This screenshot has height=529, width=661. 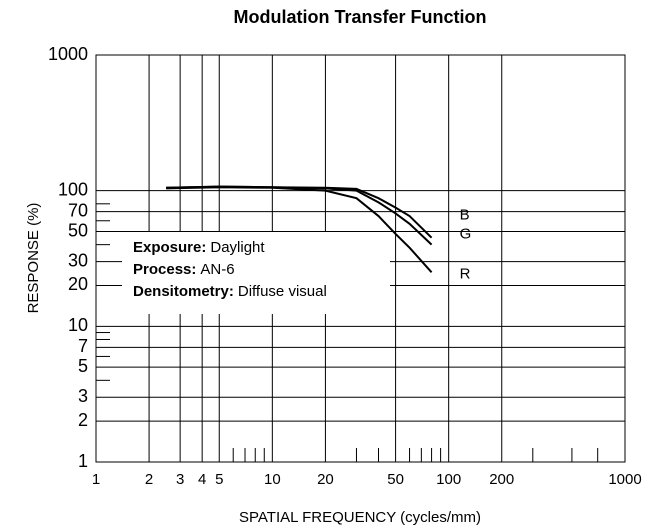 I want to click on x-tick-label: 1000, so click(x=624, y=479).